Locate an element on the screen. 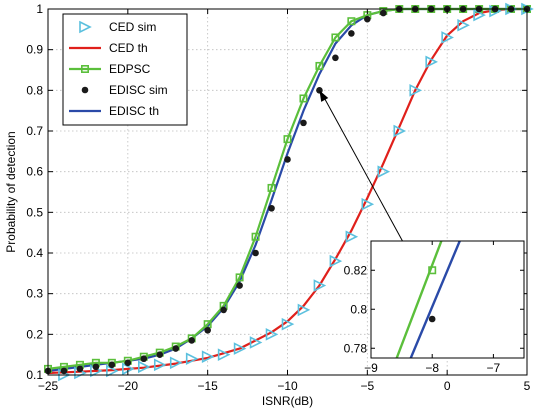  legend-item: EDPSC is located at coordinates (110, 69).